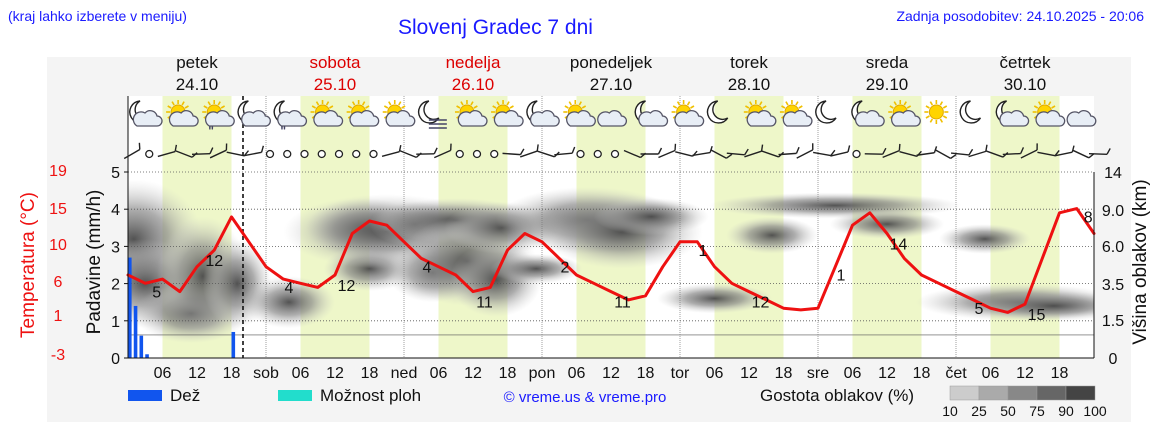  I want to click on day-name: sobota, so click(335, 62).